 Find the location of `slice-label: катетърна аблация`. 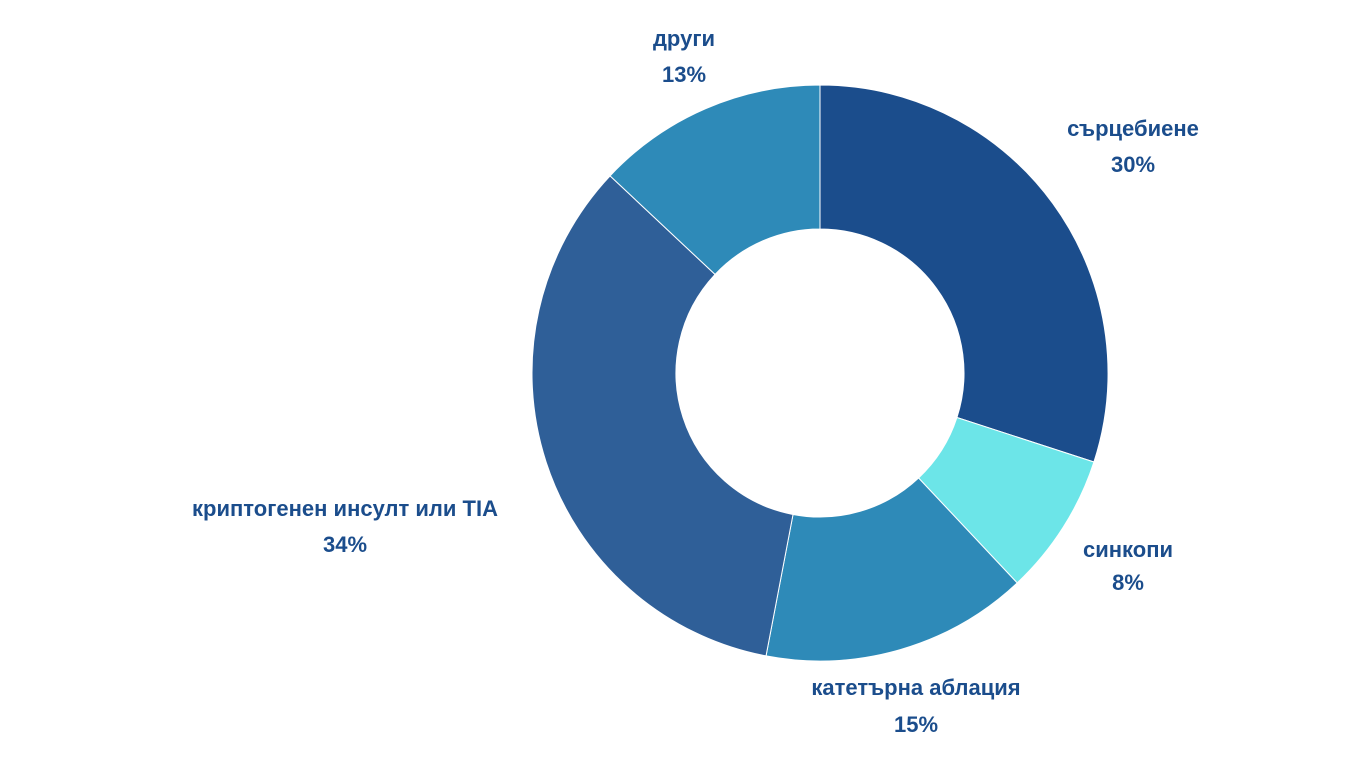

slice-label: катетърна аблация is located at coordinates (915, 687).